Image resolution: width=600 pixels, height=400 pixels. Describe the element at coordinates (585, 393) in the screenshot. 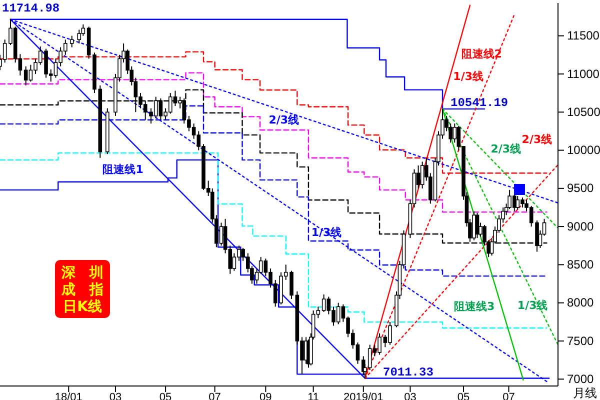

I see `text: 月线` at that location.